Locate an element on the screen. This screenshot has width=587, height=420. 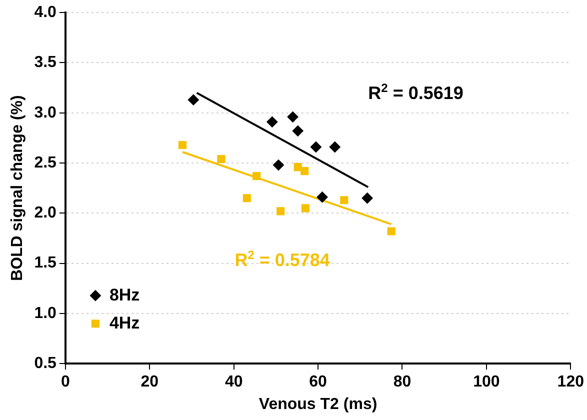
x-axis-title: Venous T2 (ms) is located at coordinates (318, 404).